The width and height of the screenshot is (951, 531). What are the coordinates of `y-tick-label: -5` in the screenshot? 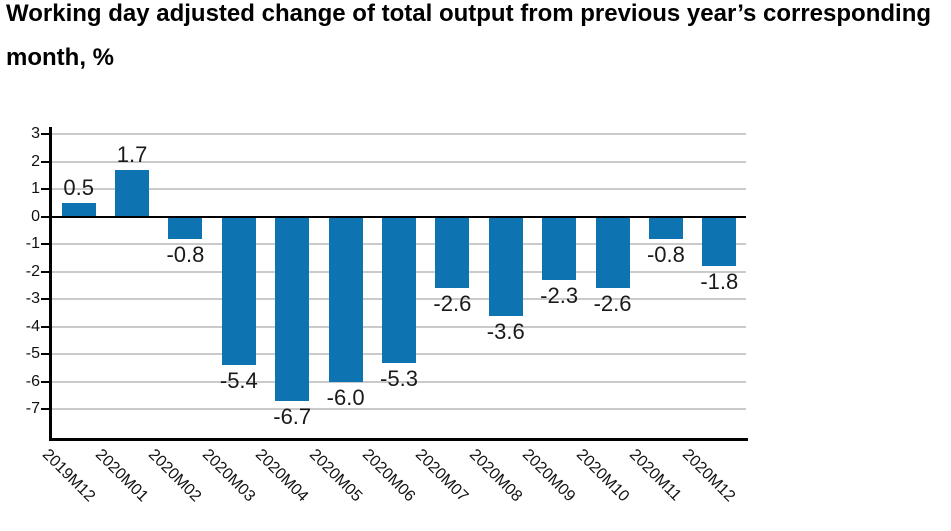 It's located at (32, 354).